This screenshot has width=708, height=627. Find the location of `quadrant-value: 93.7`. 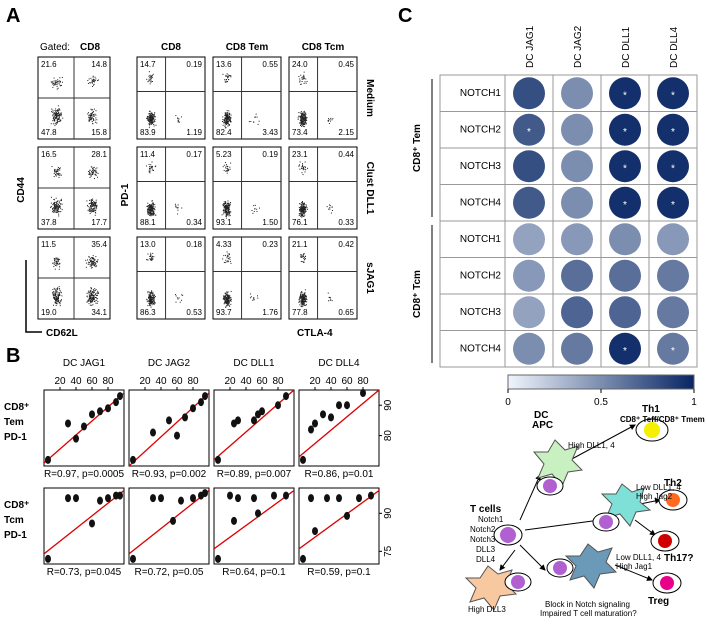

quadrant-value: 93.7 is located at coordinates (224, 312).